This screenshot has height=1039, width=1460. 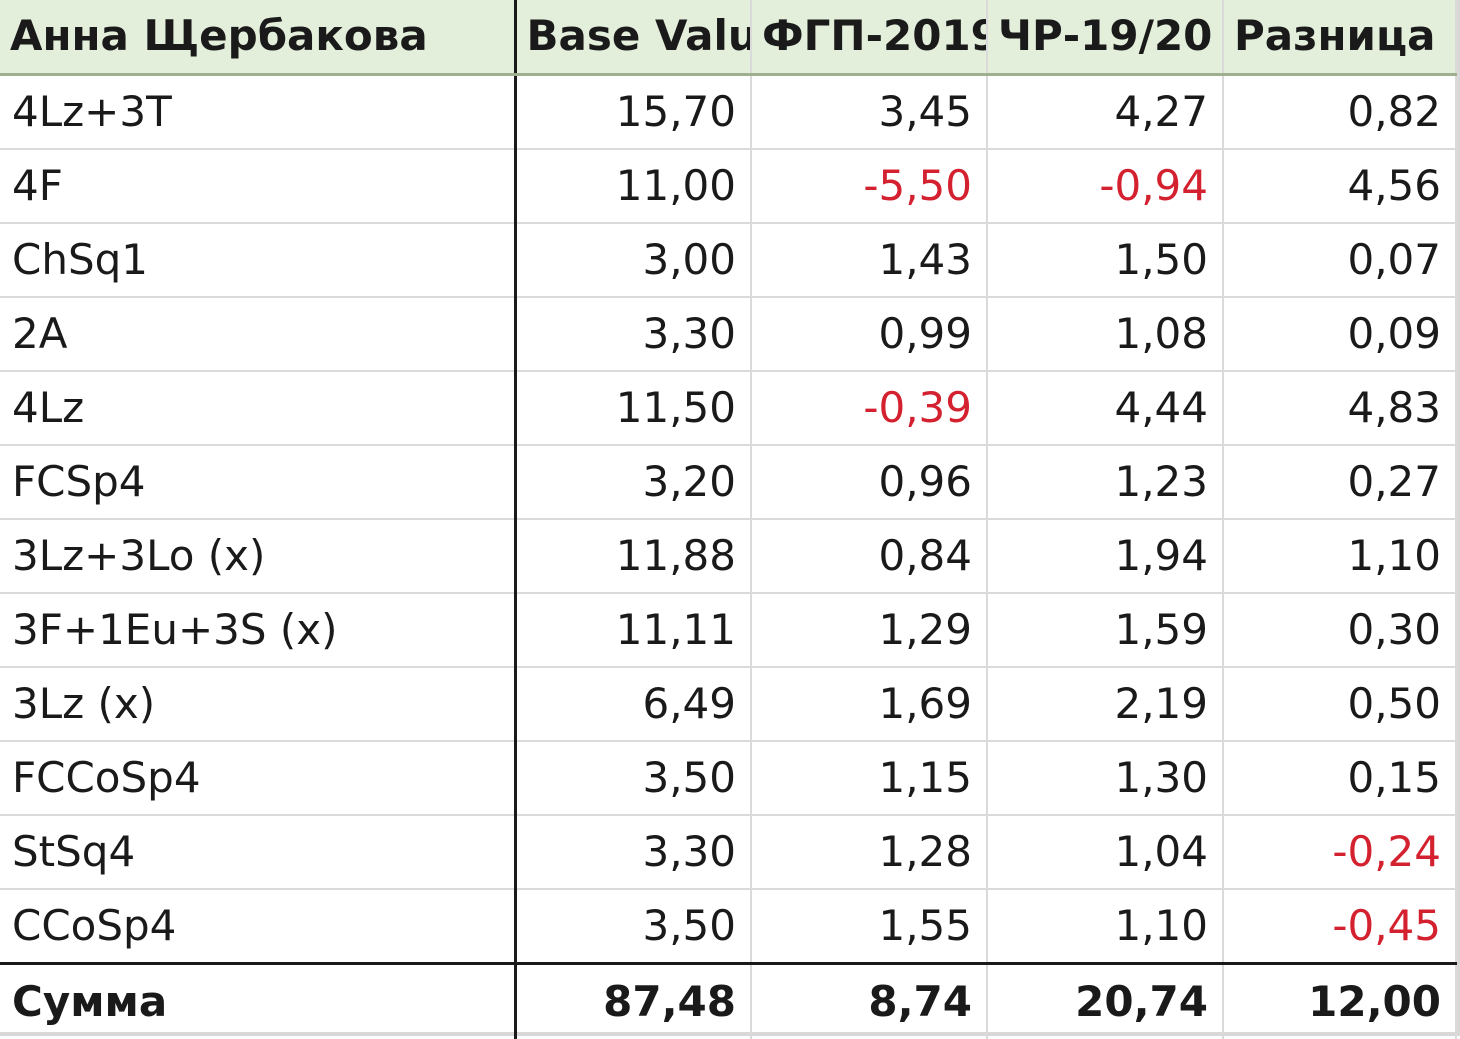 What do you see at coordinates (1105, 926) in the screenshot?
I see `chr-19-20-cell: 1,10` at bounding box center [1105, 926].